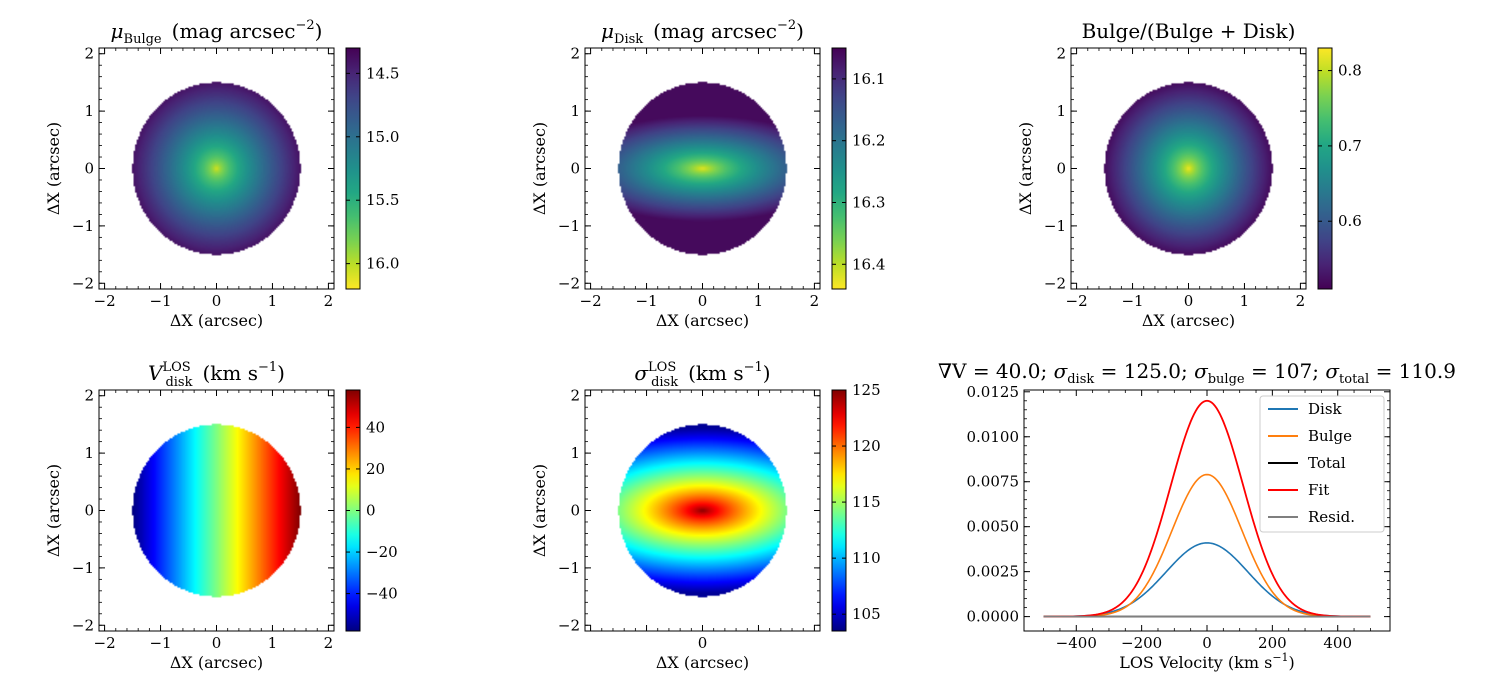  I want to click on series-line-fit, so click(1207, 508).